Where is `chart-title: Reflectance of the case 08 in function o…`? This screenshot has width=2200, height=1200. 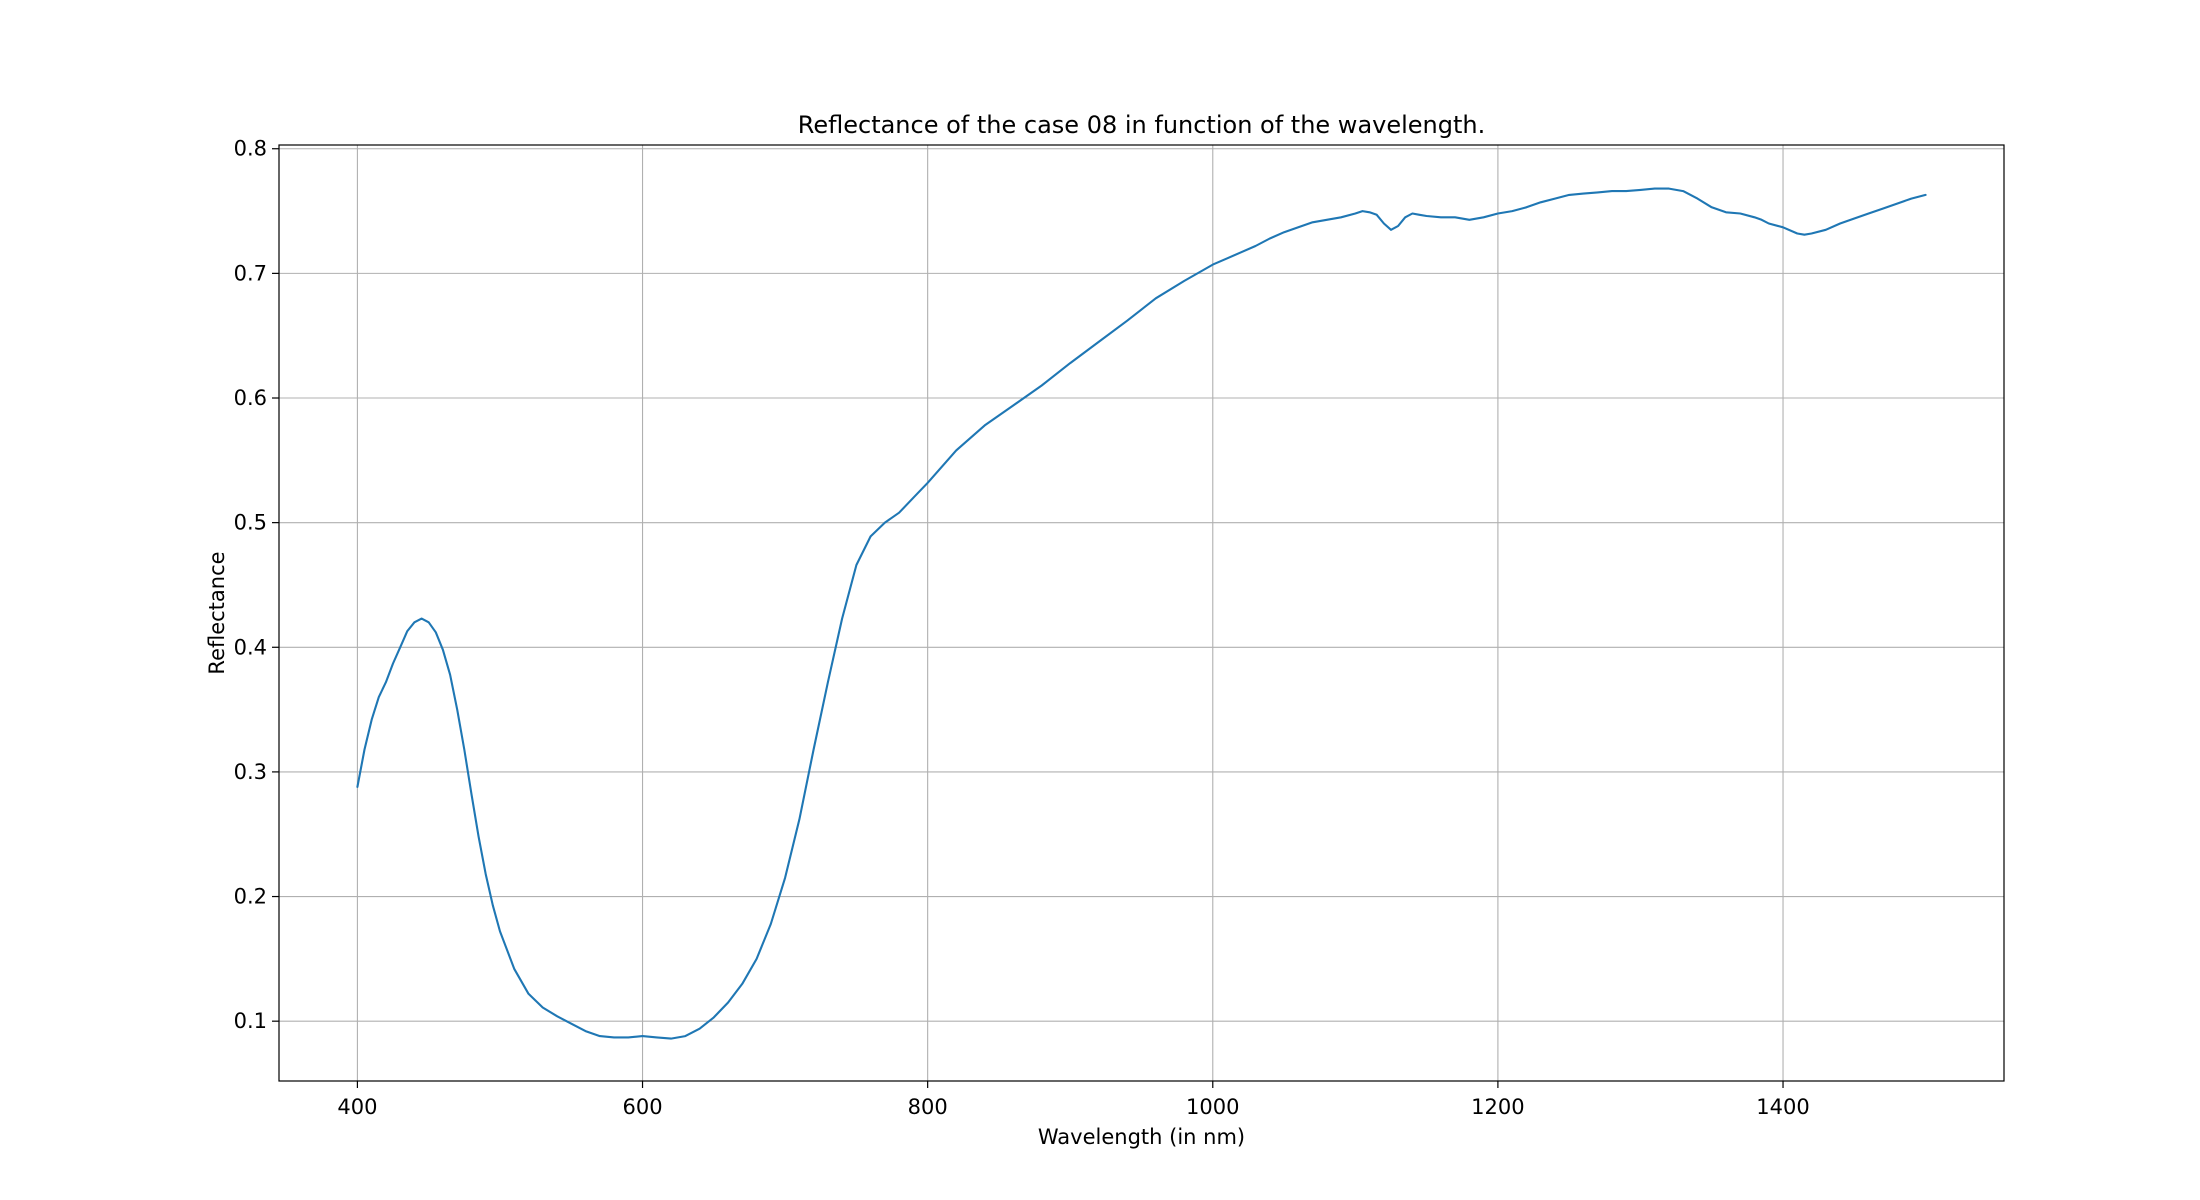
chart-title: Reflectance of the case 08 in function o… is located at coordinates (1142, 125).